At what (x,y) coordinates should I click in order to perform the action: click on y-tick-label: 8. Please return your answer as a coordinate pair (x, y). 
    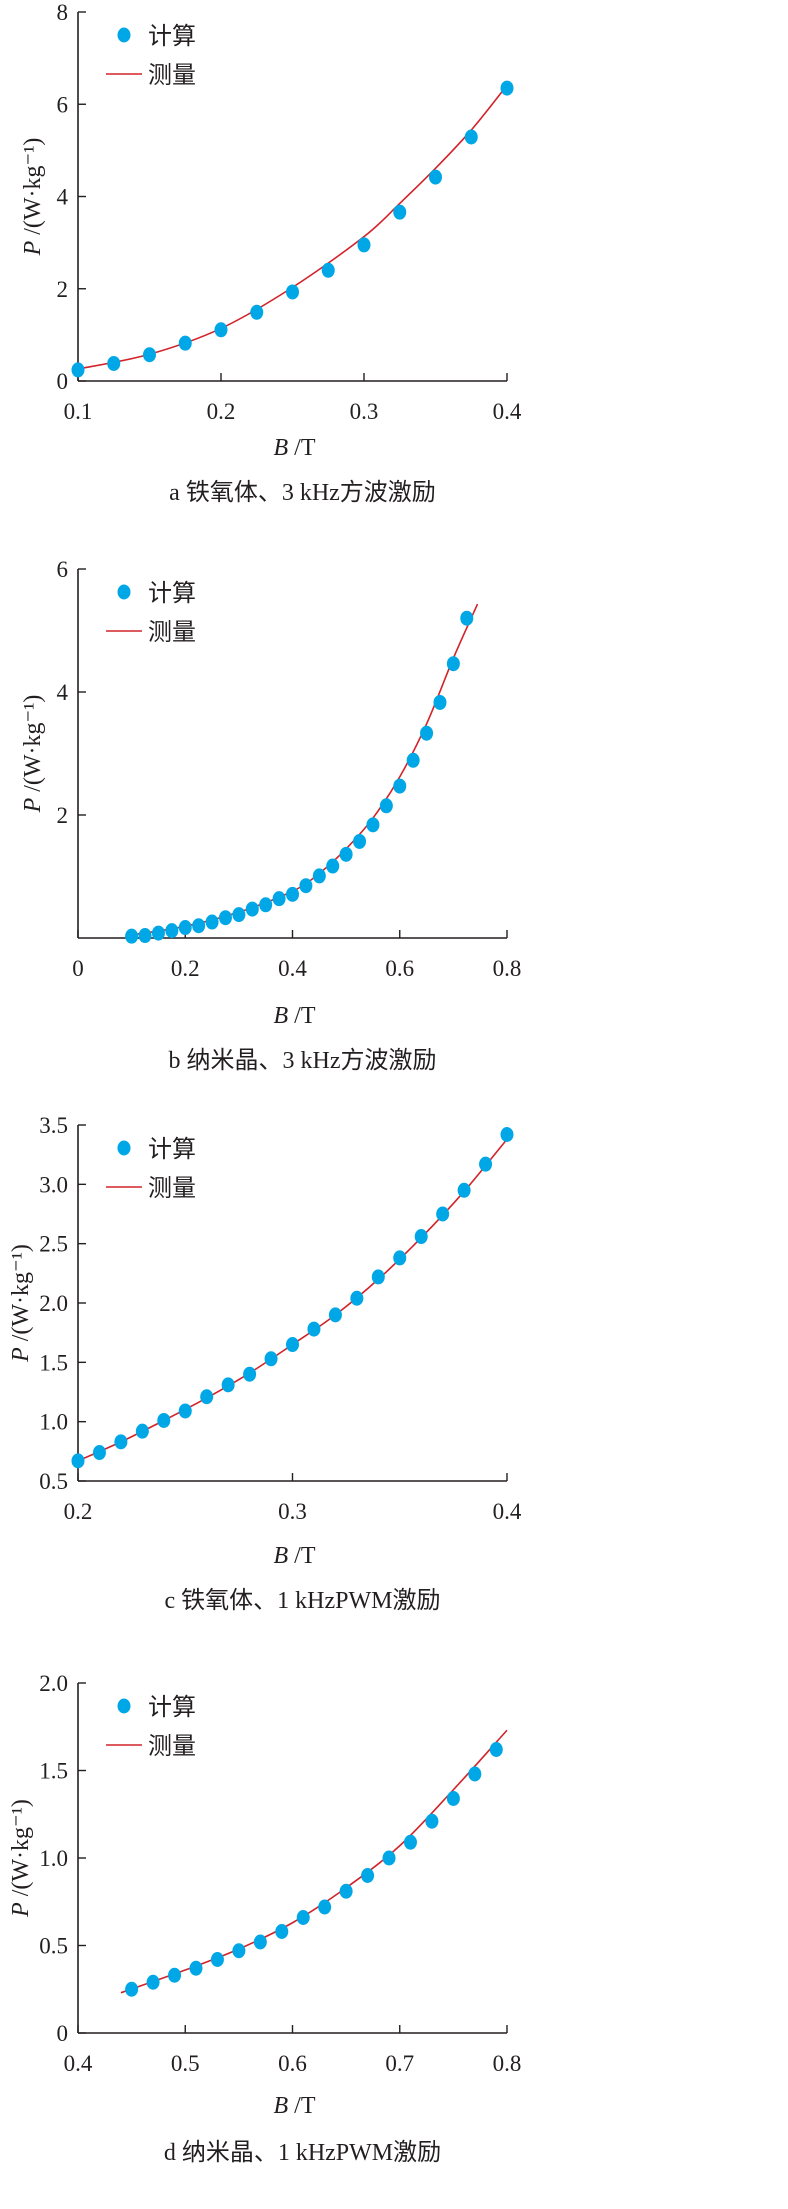
    Looking at the image, I should click on (63, 12).